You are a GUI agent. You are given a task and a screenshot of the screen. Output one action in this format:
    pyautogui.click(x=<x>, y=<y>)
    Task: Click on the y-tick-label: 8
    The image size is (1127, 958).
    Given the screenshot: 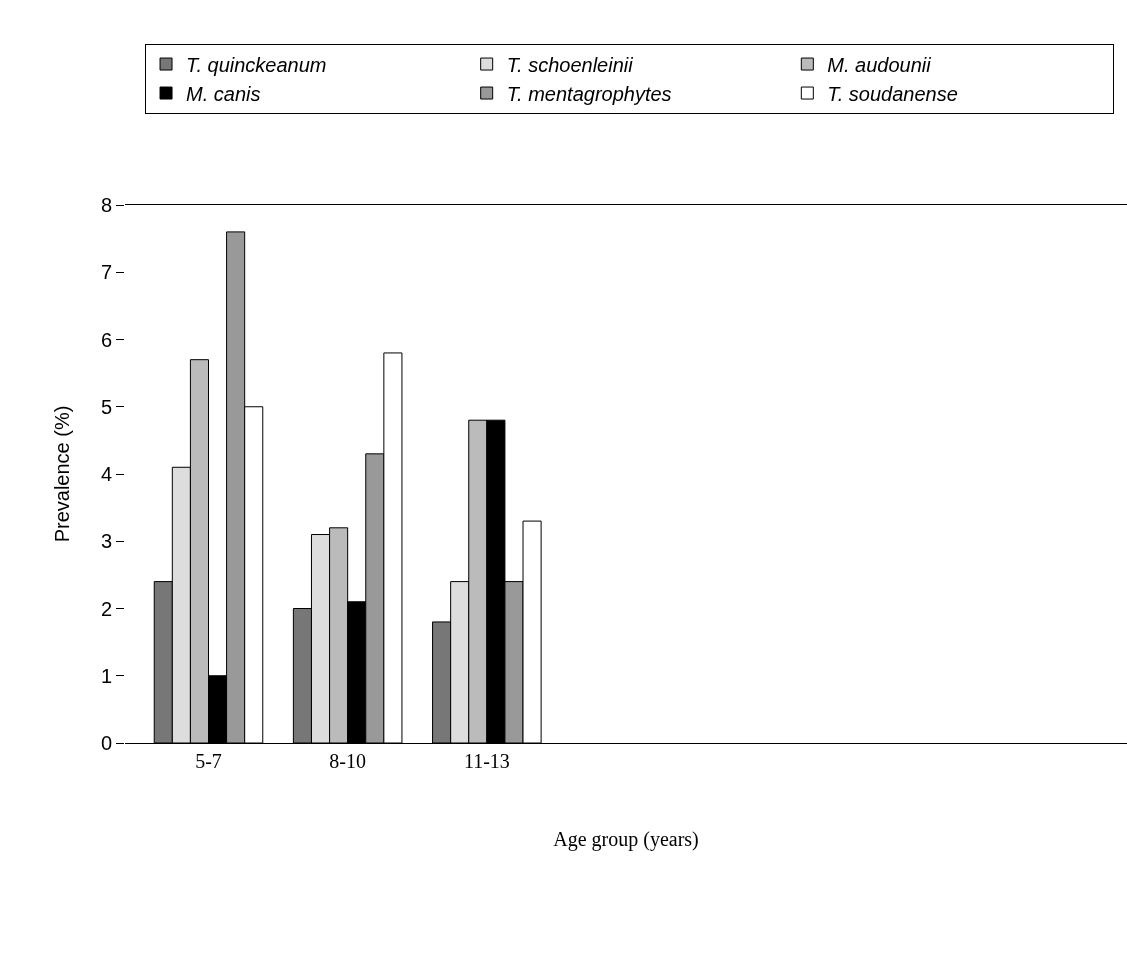 What is the action you would take?
    pyautogui.click(x=106, y=205)
    